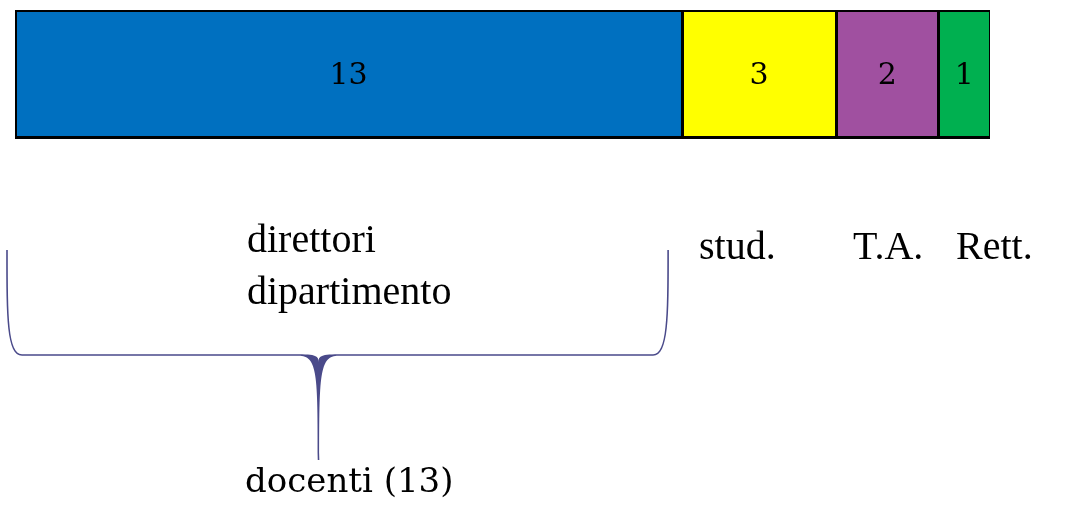  What do you see at coordinates (964, 74) in the screenshot?
I see `data-label: 1` at bounding box center [964, 74].